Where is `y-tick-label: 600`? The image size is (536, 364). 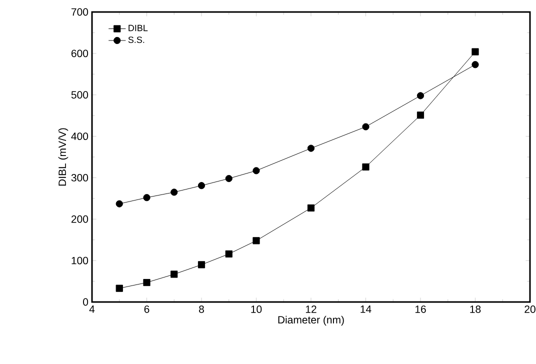
y-tick-label: 600 is located at coordinates (79, 54).